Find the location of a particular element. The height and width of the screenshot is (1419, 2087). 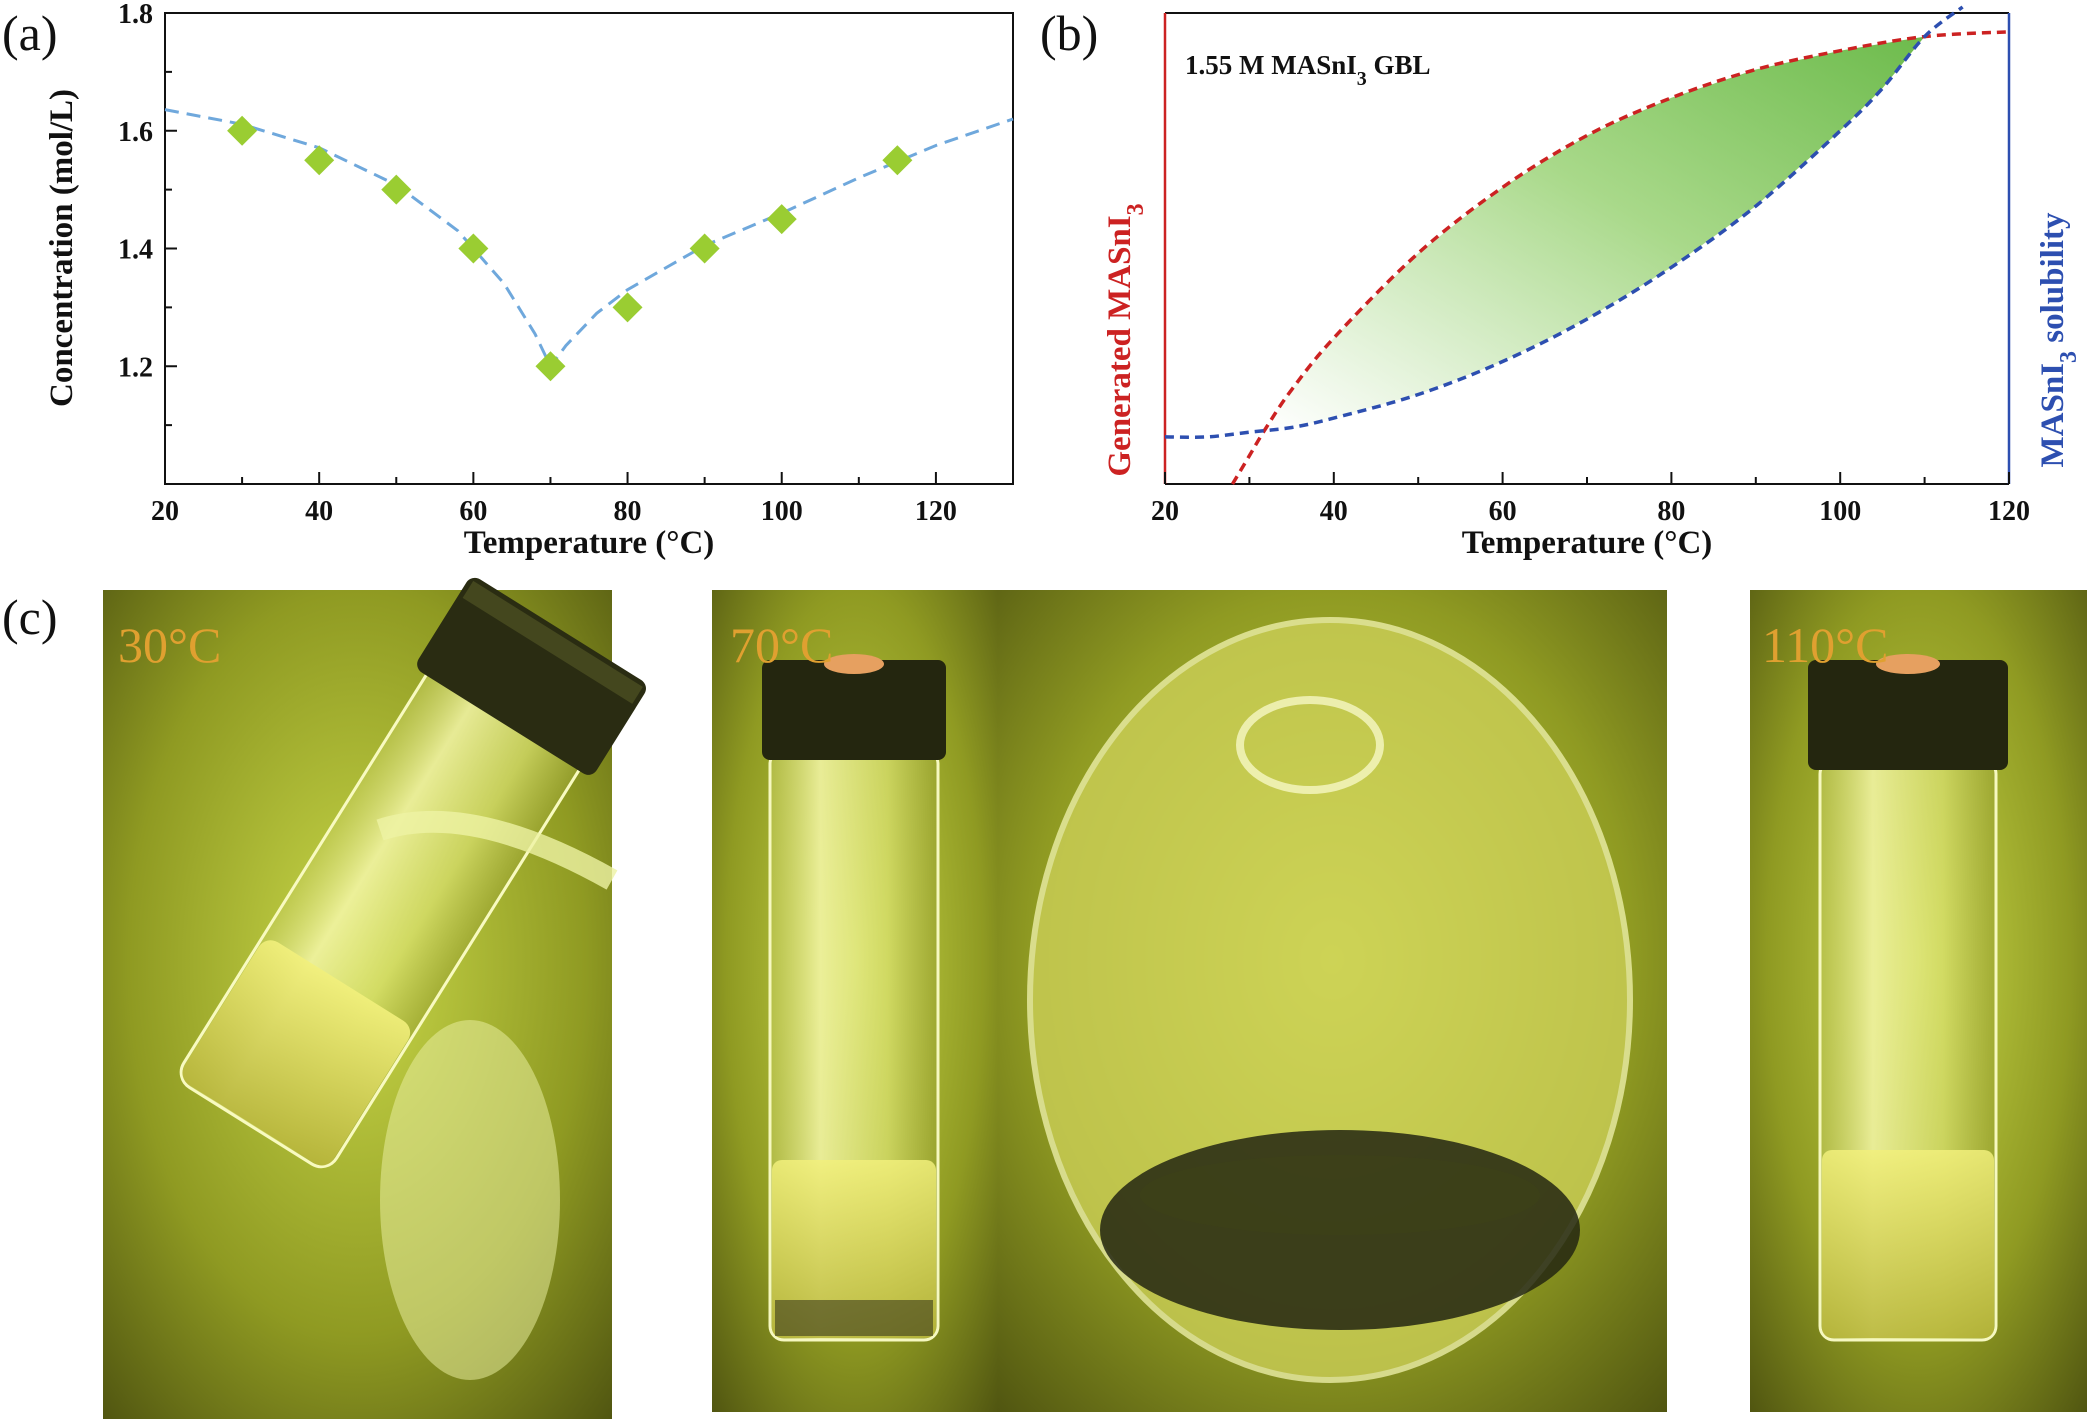

chart-b-tick-labels: 20 40 60 80 100 120 is located at coordinates (1590, 511).